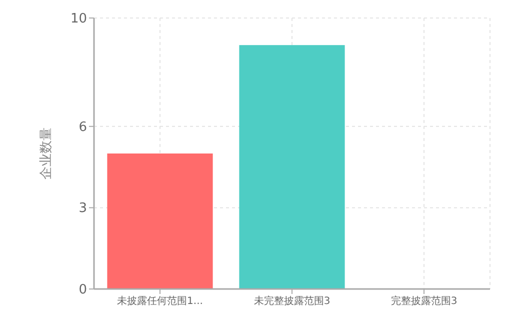  Describe the element at coordinates (82, 290) in the screenshot. I see `y-tick-label: 0` at that location.